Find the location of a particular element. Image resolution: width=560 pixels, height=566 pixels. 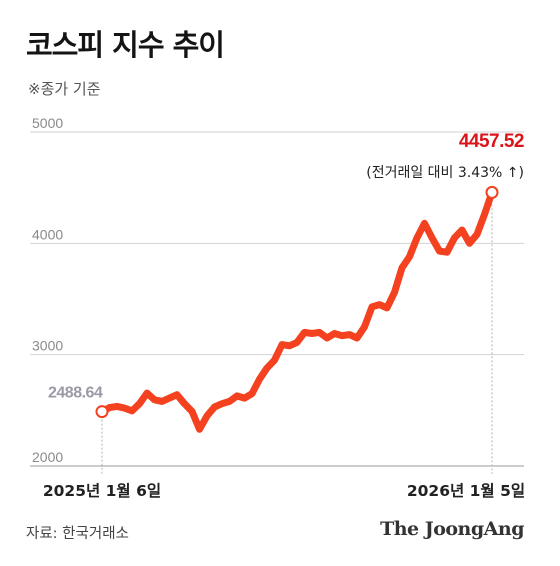

end-point-marker is located at coordinates (492, 192).